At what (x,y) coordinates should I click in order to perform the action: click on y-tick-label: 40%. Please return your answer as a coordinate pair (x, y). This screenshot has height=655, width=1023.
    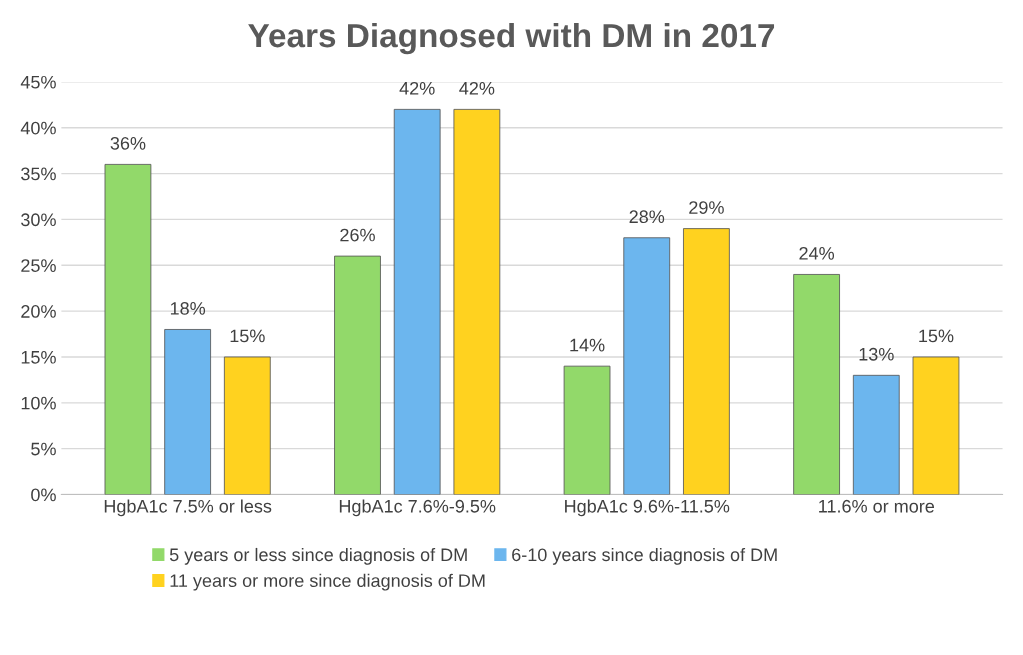
    Looking at the image, I should click on (38, 128).